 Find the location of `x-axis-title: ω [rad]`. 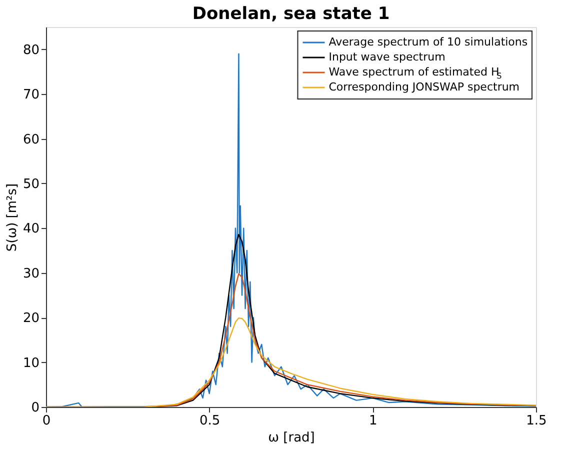

x-axis-title: ω [rad] is located at coordinates (291, 438).